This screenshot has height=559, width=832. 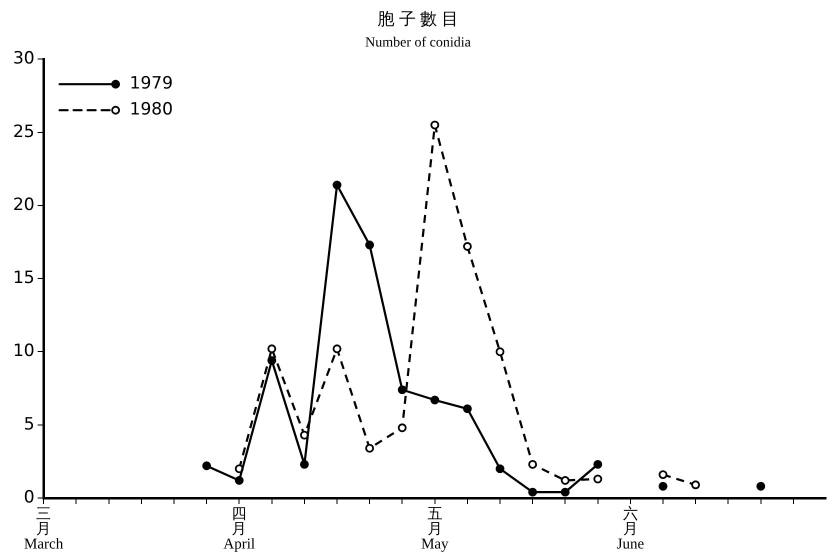 I want to click on x-tick-label: 六月 June, so click(x=630, y=528).